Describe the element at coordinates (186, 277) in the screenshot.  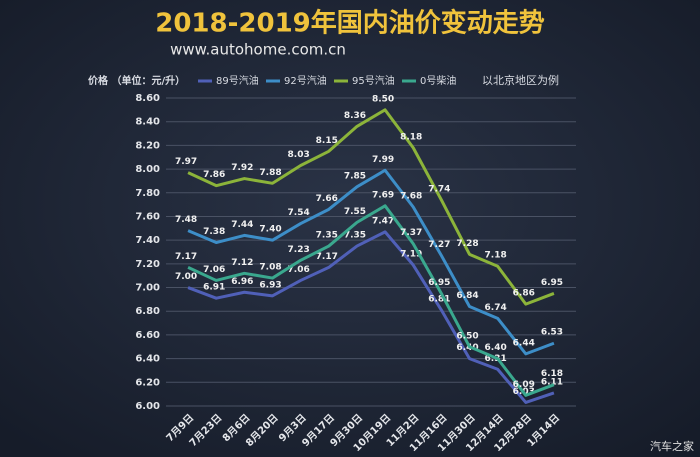
I see `data-label: 7.00` at that location.